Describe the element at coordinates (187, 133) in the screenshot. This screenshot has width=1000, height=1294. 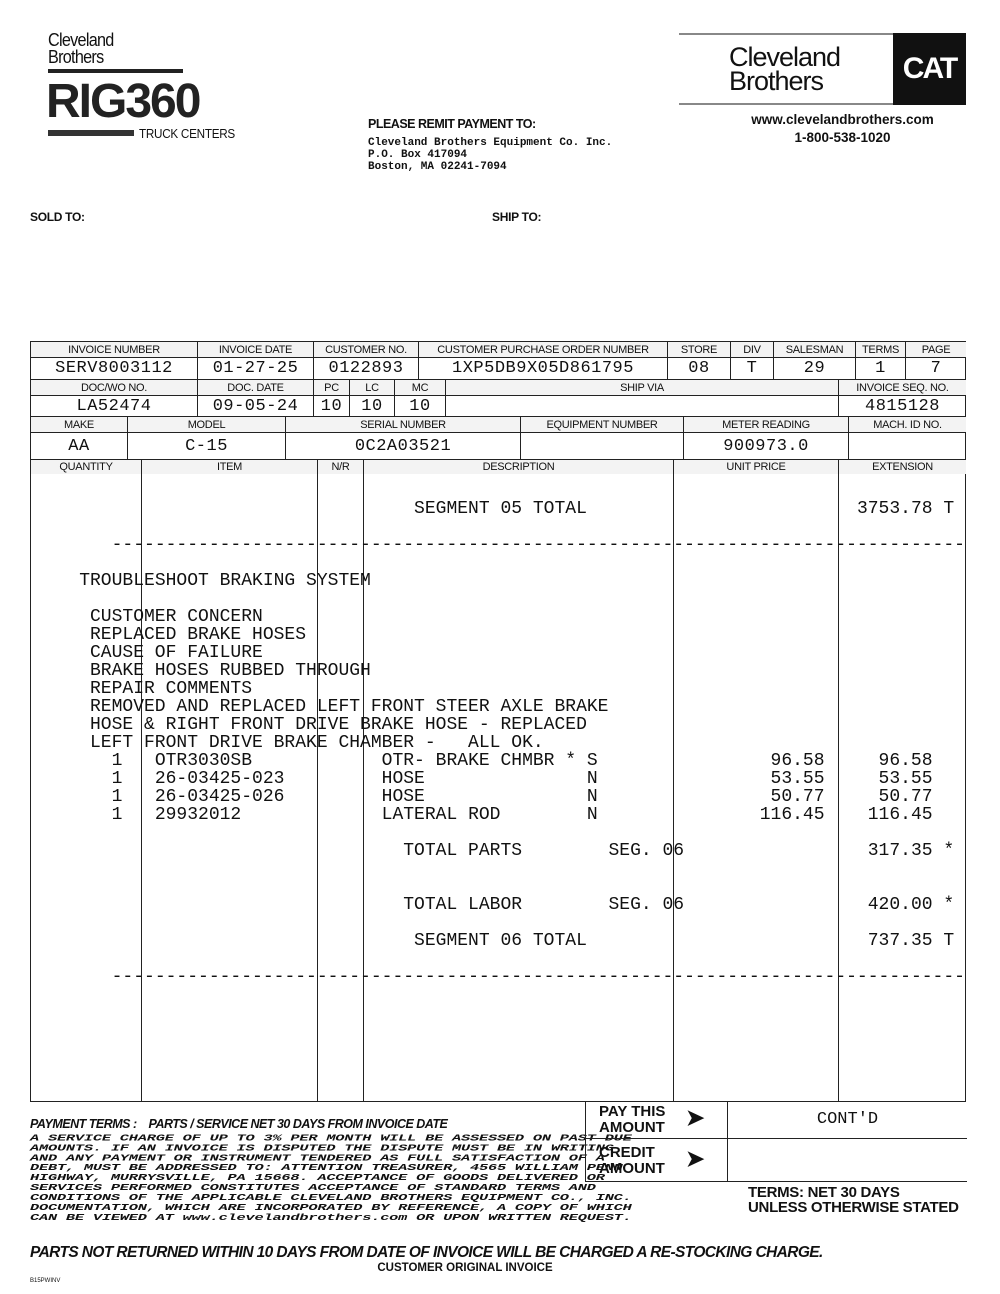
I see `logo-sub: TRUCK CENTERS` at that location.